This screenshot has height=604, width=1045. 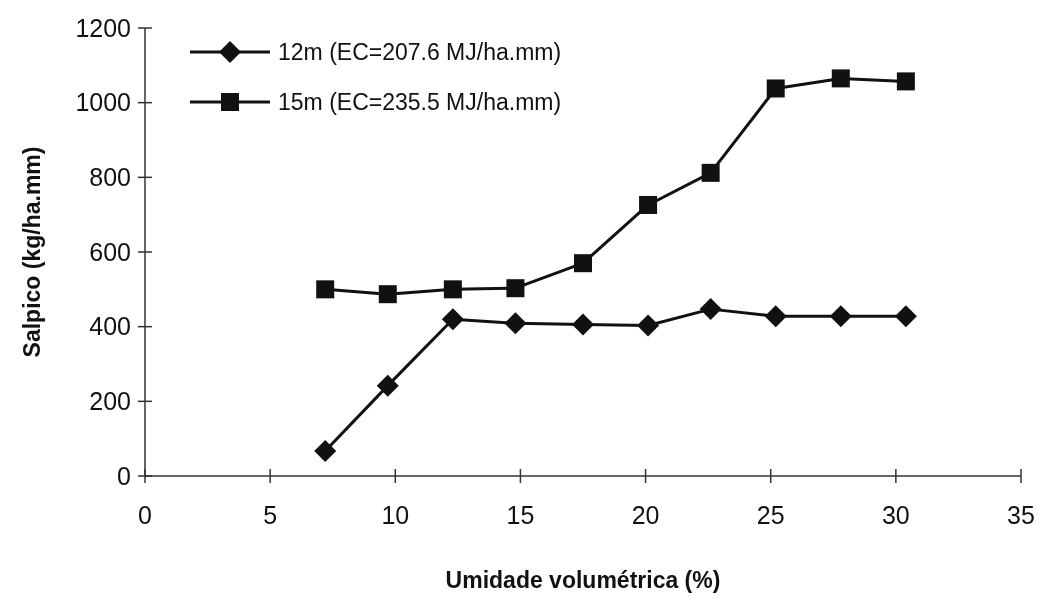 What do you see at coordinates (103, 102) in the screenshot?
I see `y-tick-label: 1000` at bounding box center [103, 102].